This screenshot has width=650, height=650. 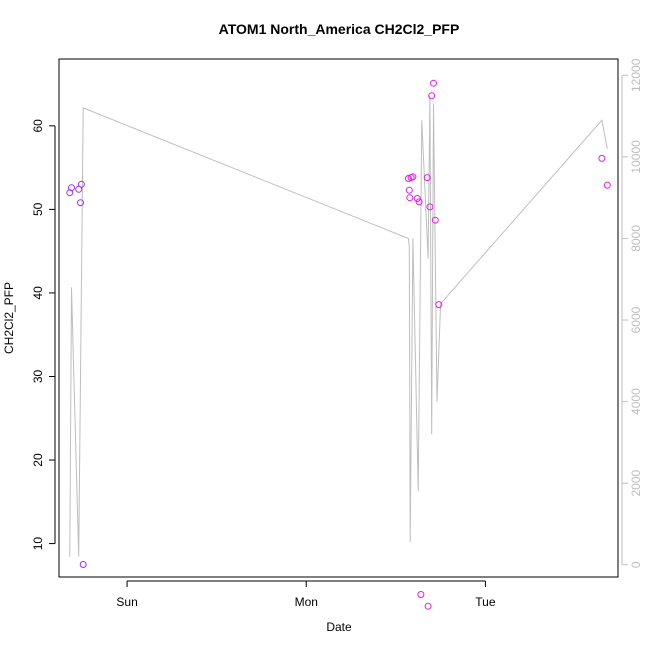 What do you see at coordinates (38, 376) in the screenshot?
I see `y-tick-label-left: 30` at bounding box center [38, 376].